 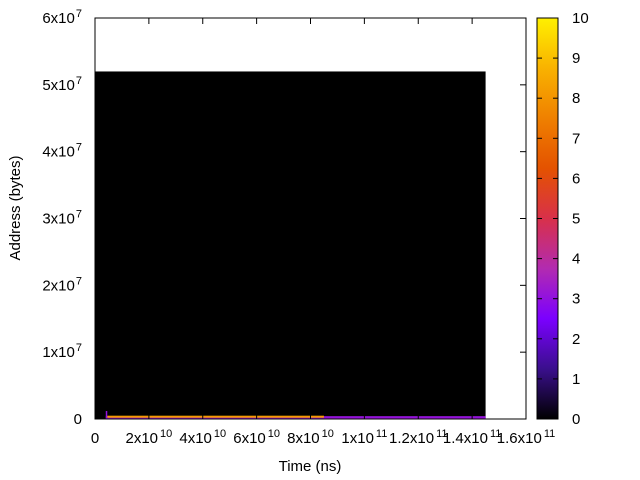 I want to click on x-axis-label: Time (ns), so click(x=310, y=466).